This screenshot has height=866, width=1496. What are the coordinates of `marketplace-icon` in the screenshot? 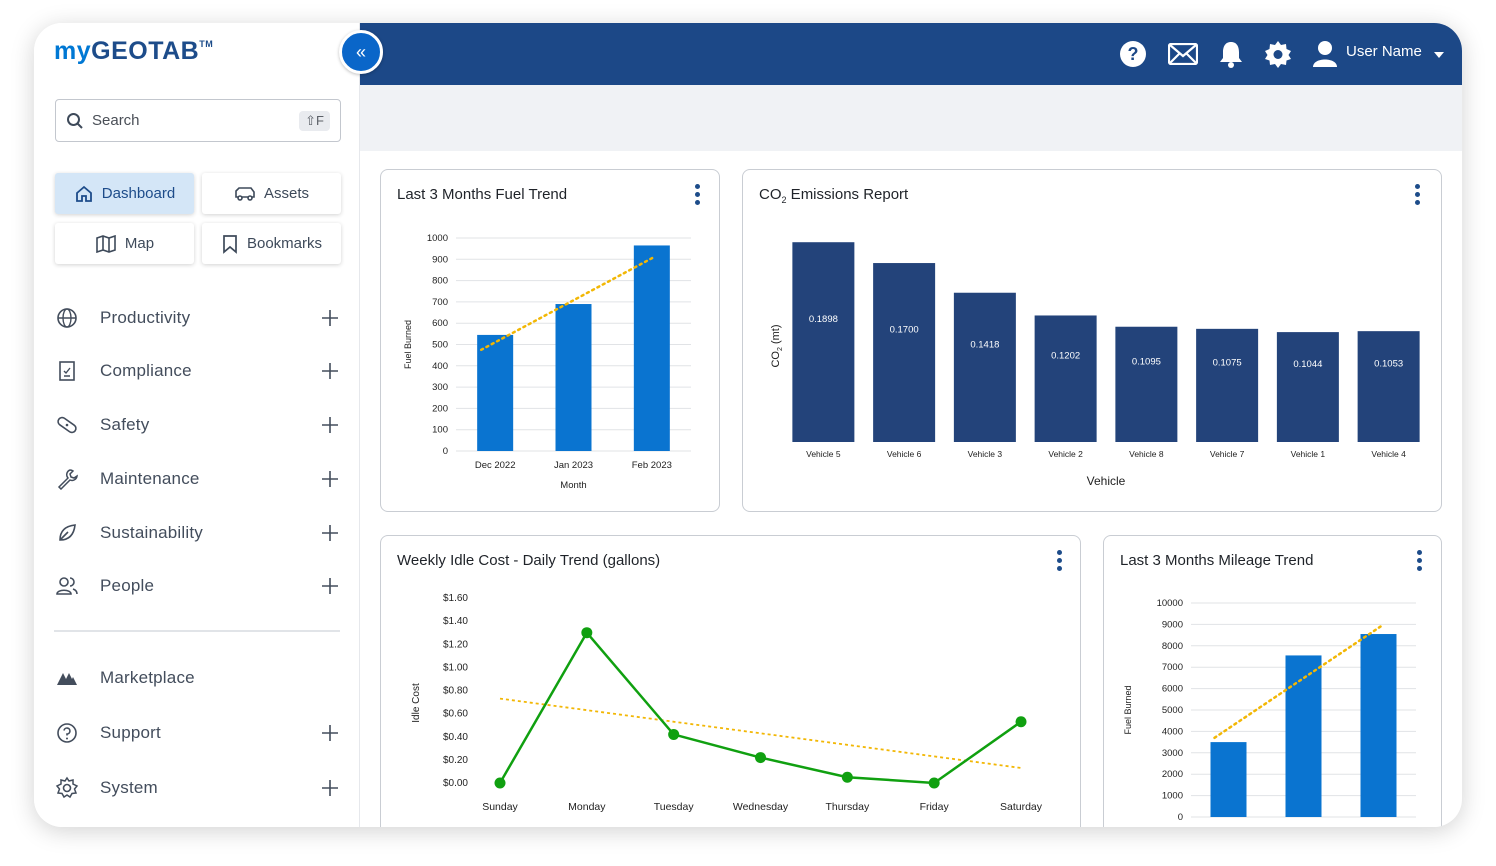 It's located at (67, 678).